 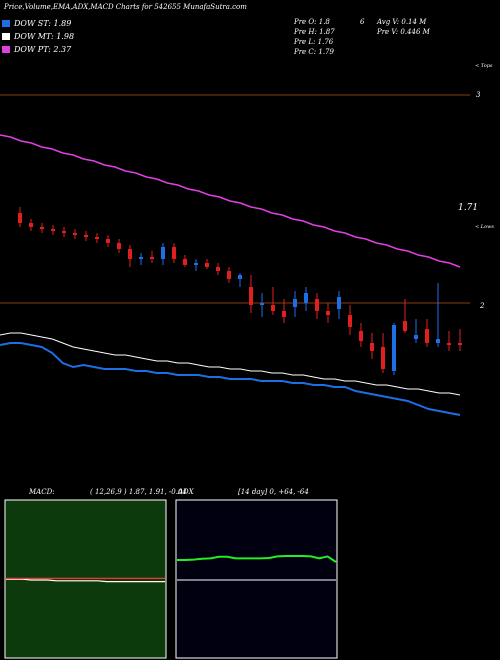 I want to click on adx-label: ADX, so click(x=186, y=492).